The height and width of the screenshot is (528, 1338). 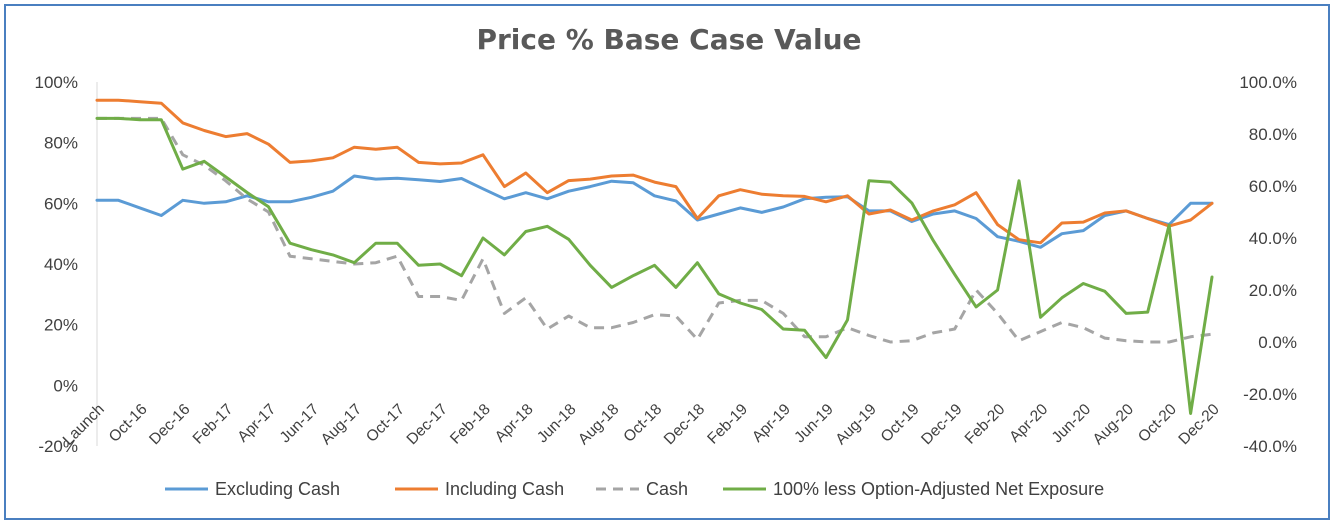 I want to click on x-tick-label: Aug-19, so click(x=855, y=424).